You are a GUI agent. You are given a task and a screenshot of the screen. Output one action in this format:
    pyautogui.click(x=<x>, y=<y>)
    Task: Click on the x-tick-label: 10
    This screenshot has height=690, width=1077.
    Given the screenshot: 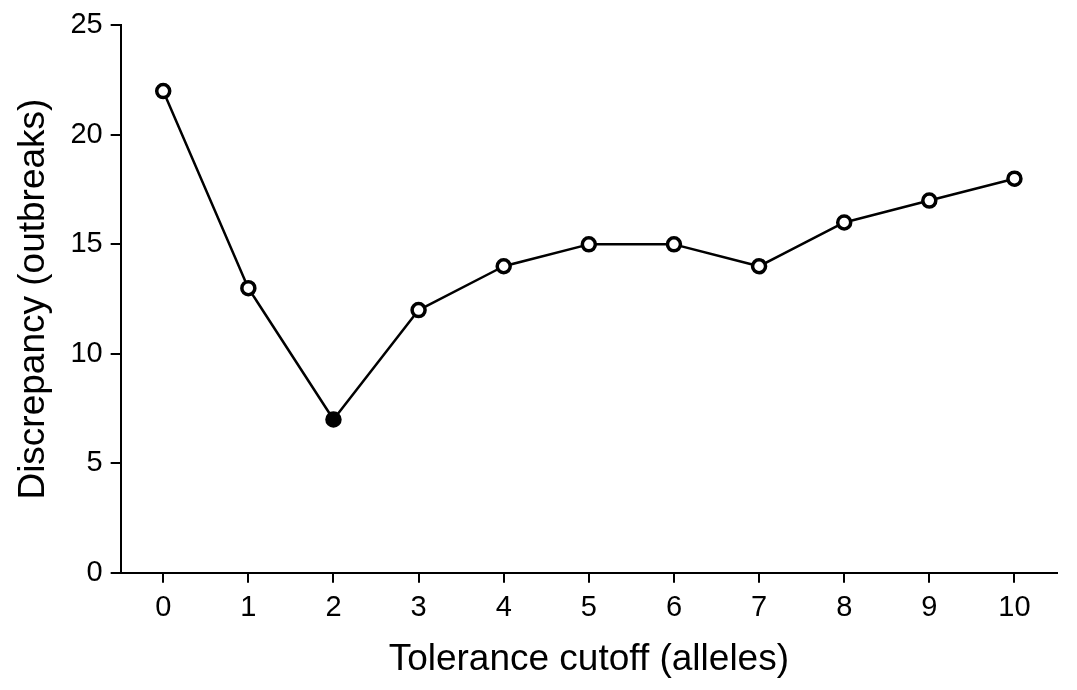 What is the action you would take?
    pyautogui.click(x=1014, y=606)
    